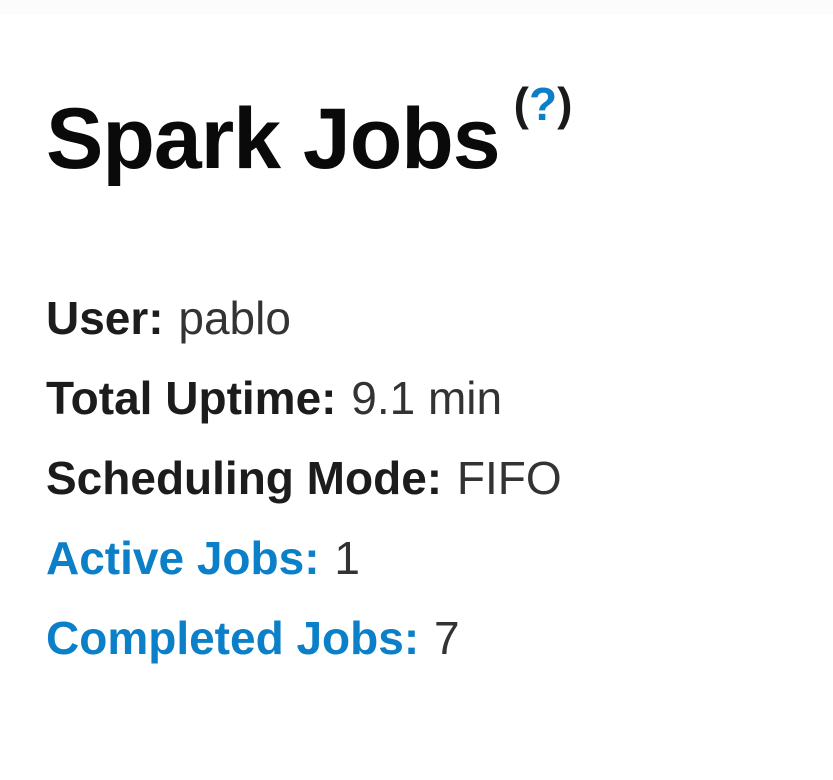 The image size is (833, 780). Describe the element at coordinates (416, 7) in the screenshot. I see `navbar-bottom-edge` at that location.